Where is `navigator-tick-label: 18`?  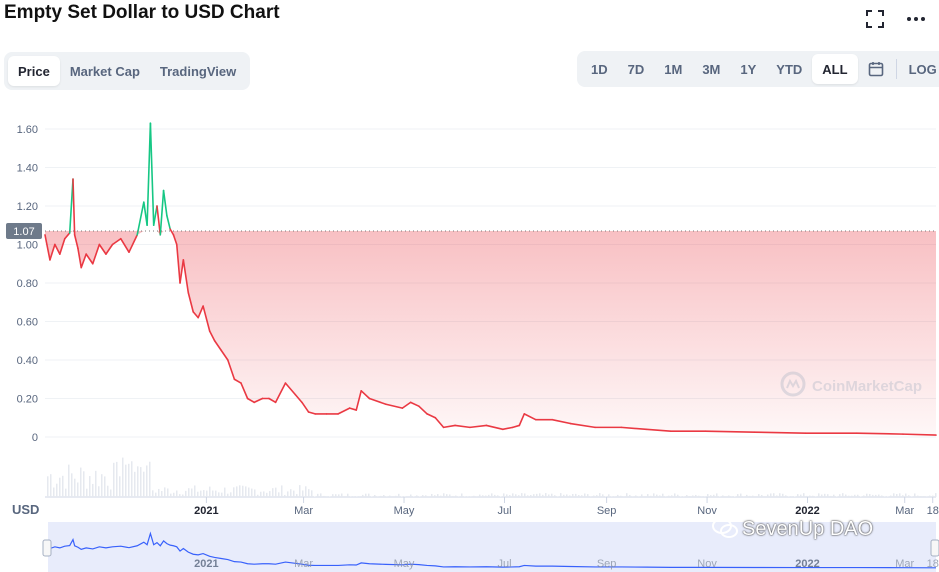
navigator-tick-label: 18 is located at coordinates (933, 564).